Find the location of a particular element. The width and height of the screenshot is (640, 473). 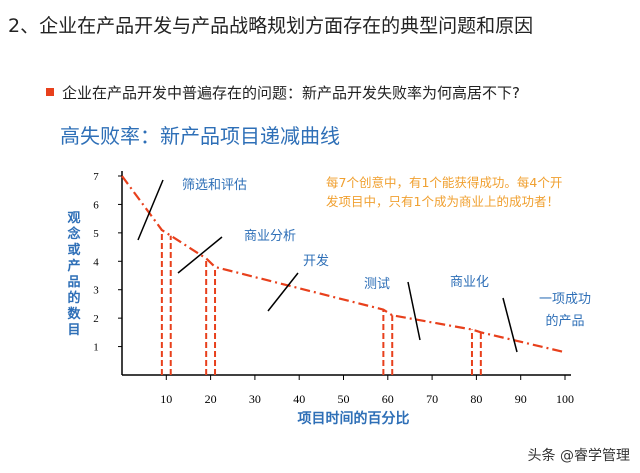

x-tick-label: 60 is located at coordinates (388, 399).